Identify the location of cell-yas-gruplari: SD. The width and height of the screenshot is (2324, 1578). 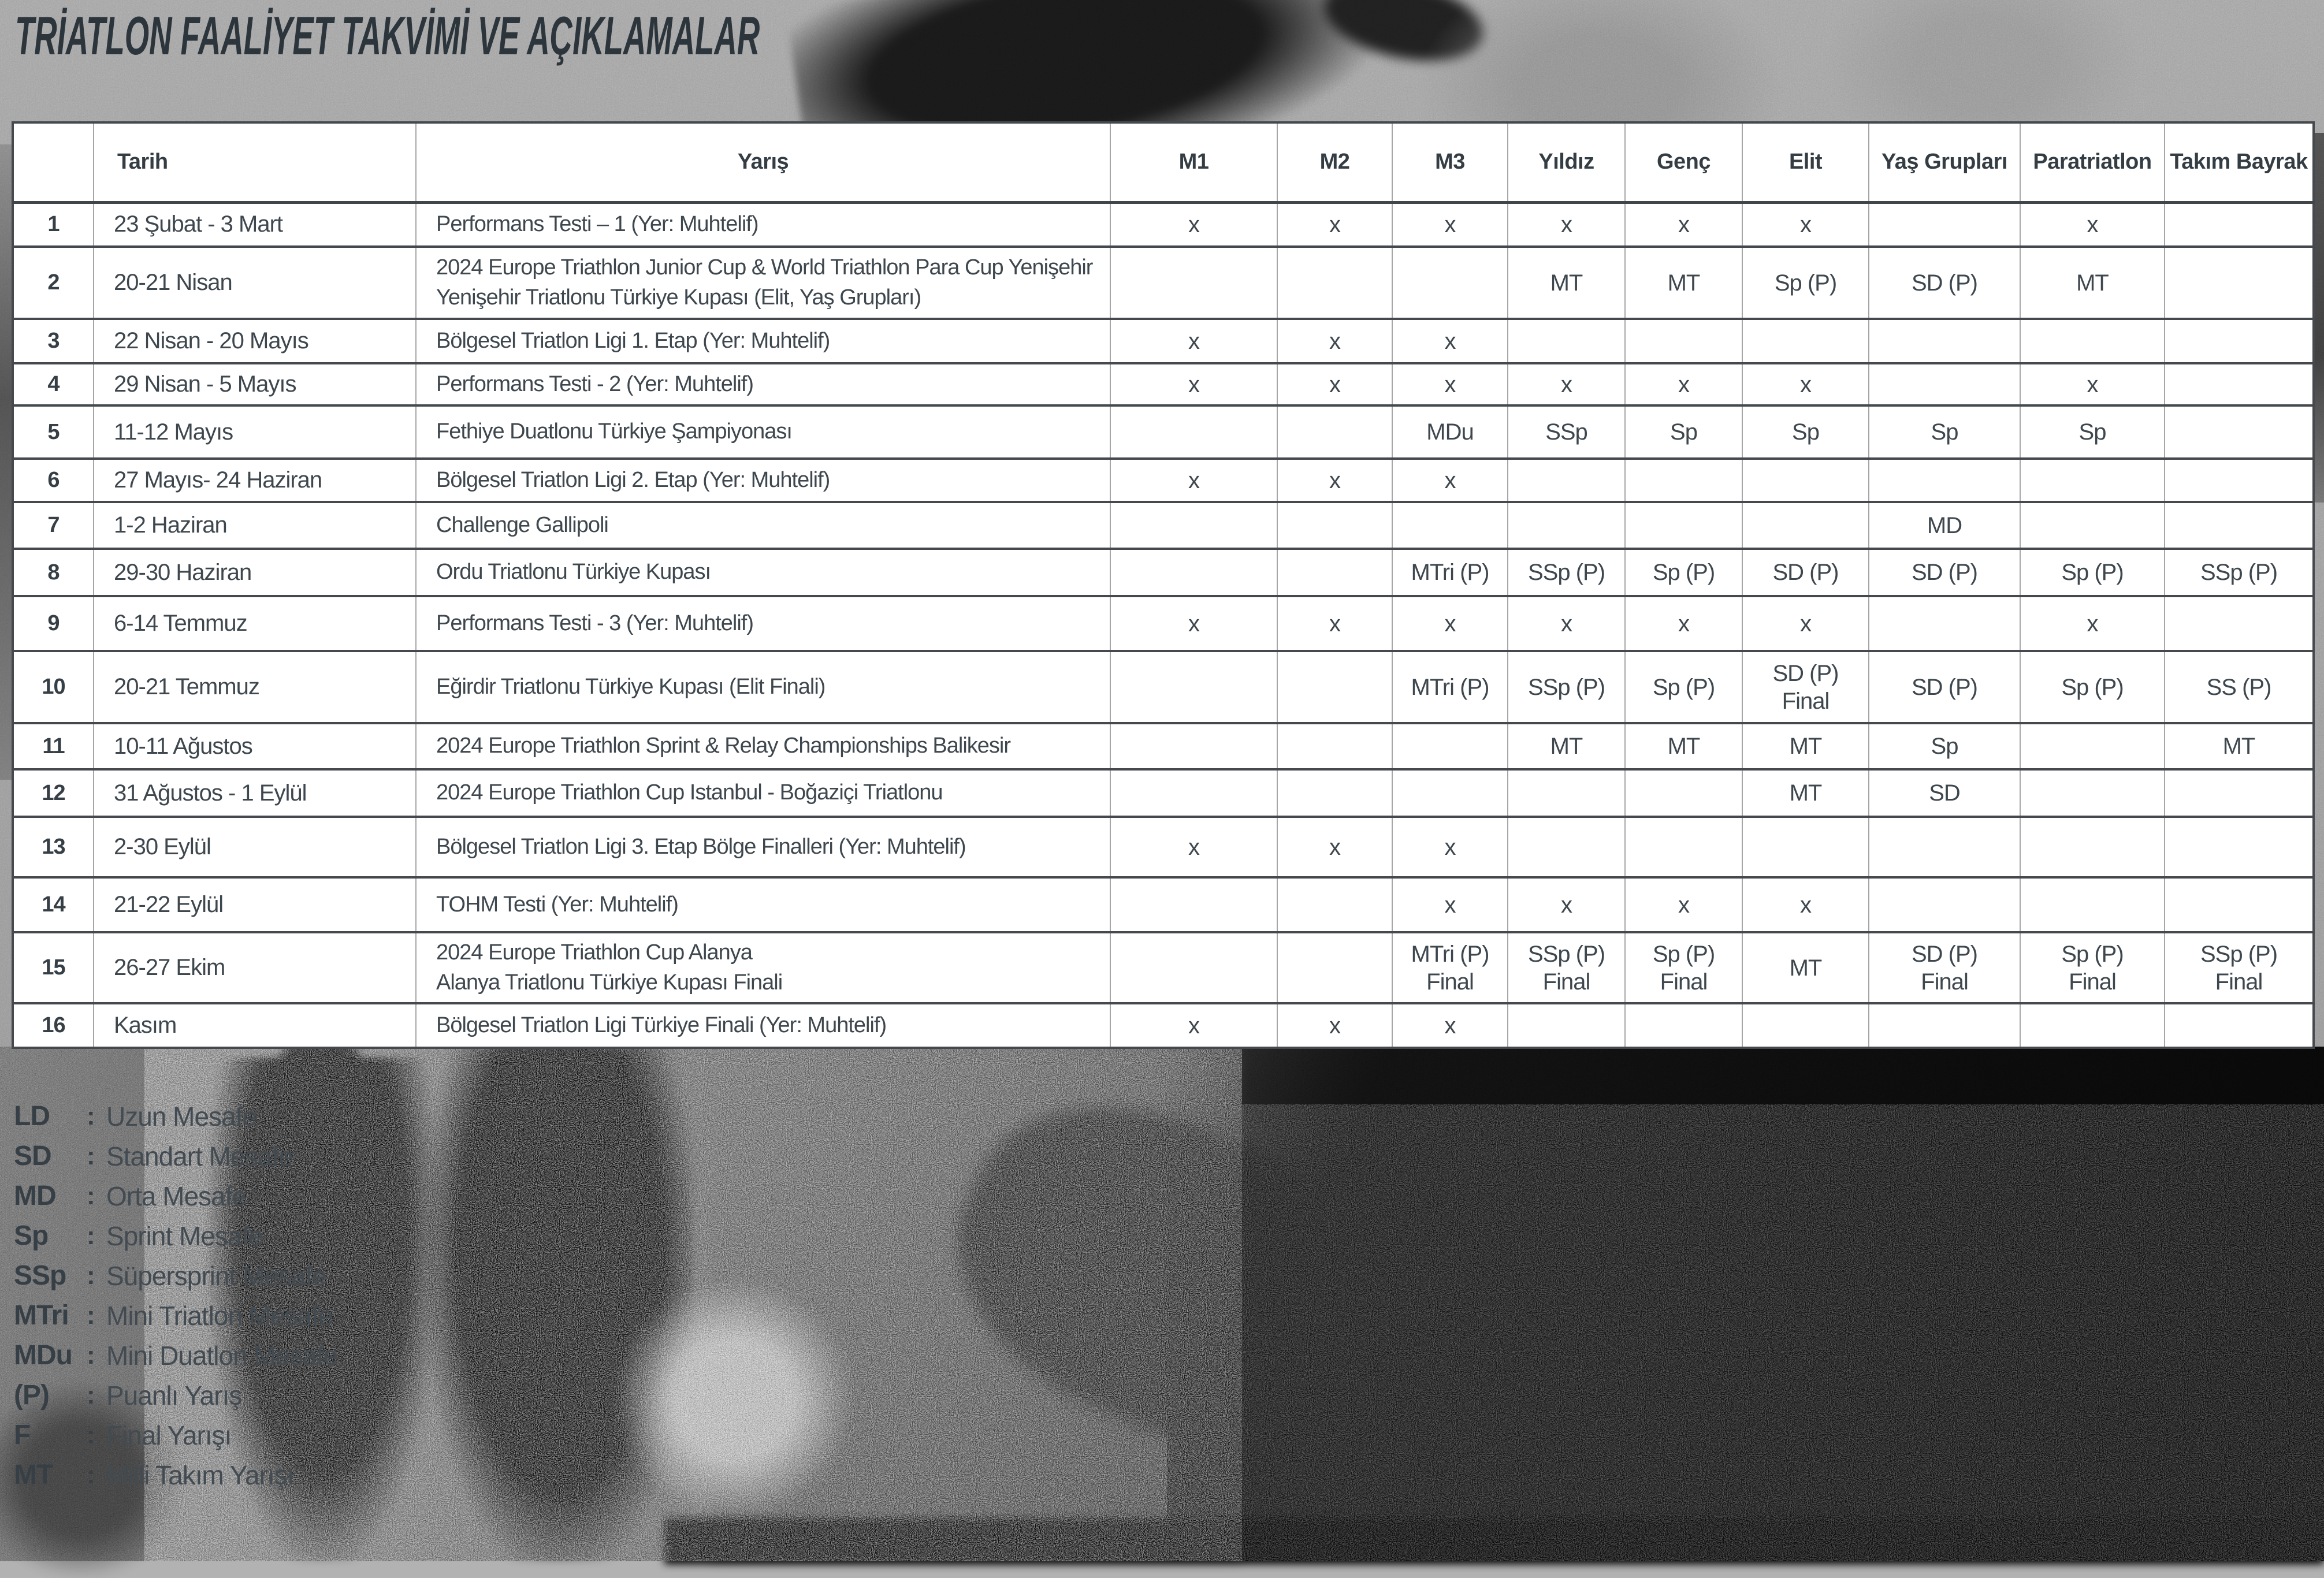
(1945, 793).